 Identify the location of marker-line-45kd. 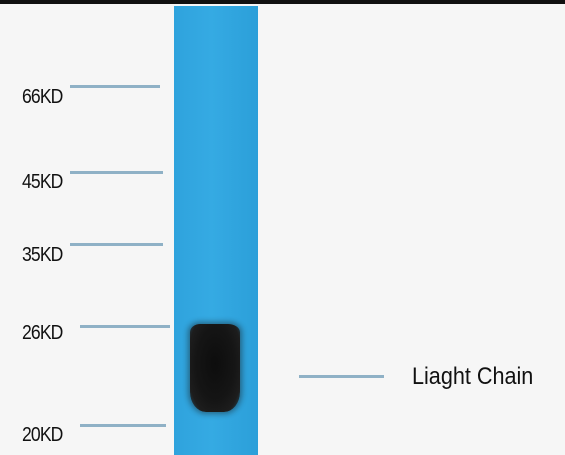
(116, 172).